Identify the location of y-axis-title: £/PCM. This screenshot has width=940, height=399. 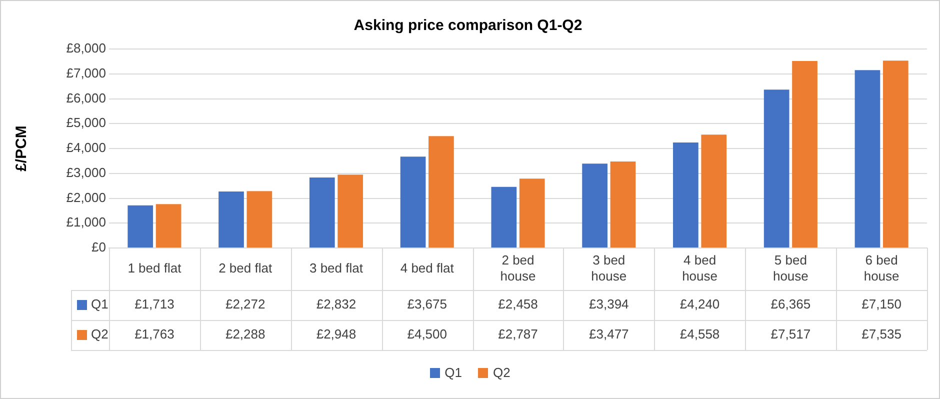
(21, 149).